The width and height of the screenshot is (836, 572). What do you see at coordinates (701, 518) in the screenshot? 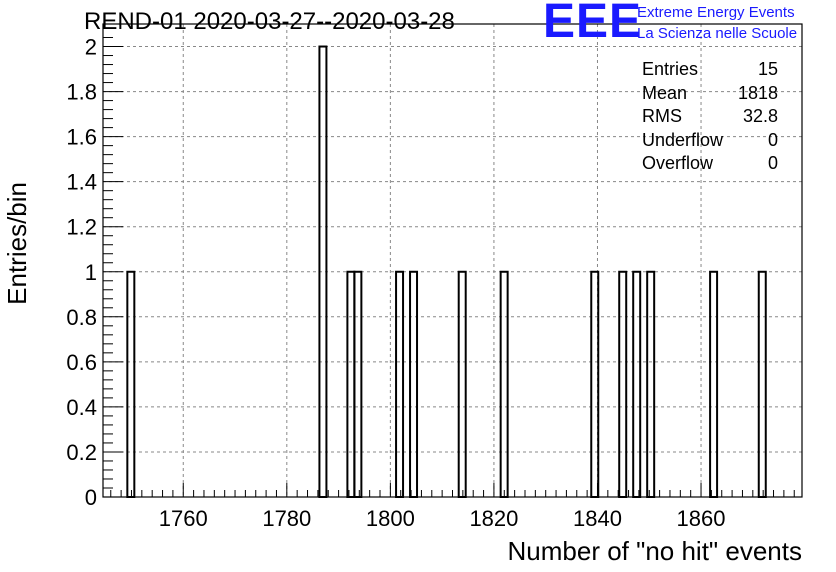
I see `x-tick-label: 1860` at bounding box center [701, 518].